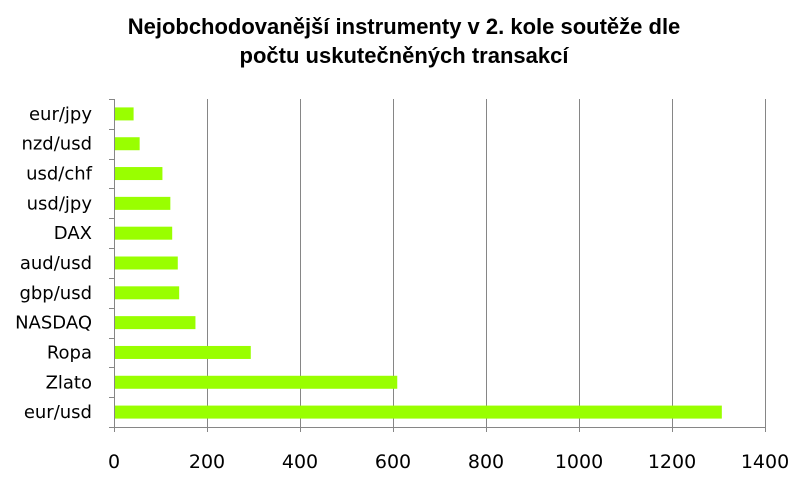  Describe the element at coordinates (53, 323) in the screenshot. I see `category-label: NASDAQ` at that location.